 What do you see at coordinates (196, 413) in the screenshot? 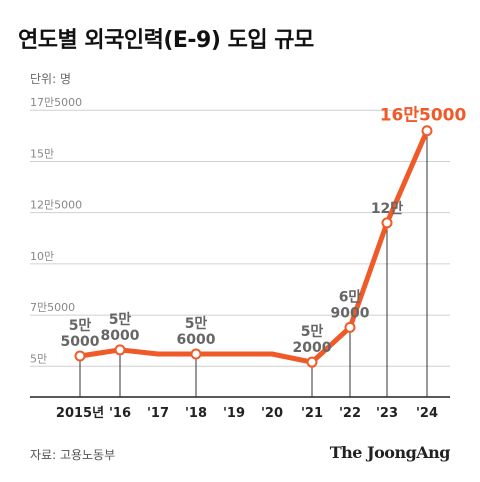
I see `x-tick-label: '18` at bounding box center [196, 413].